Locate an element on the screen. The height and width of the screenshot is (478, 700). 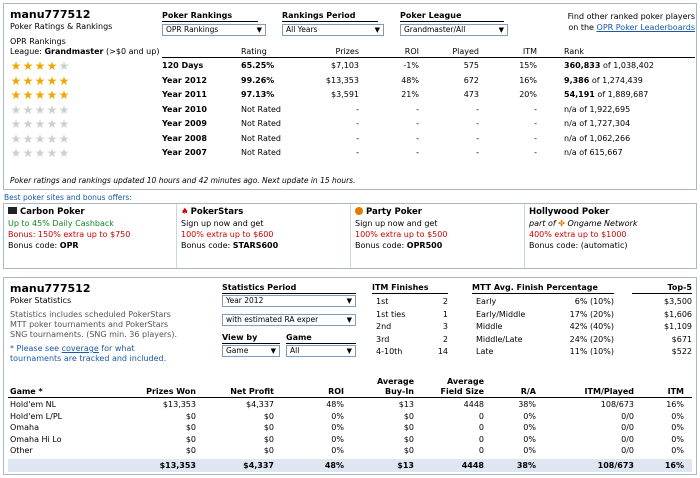
th-roi: ROI is located at coordinates (336, 391).